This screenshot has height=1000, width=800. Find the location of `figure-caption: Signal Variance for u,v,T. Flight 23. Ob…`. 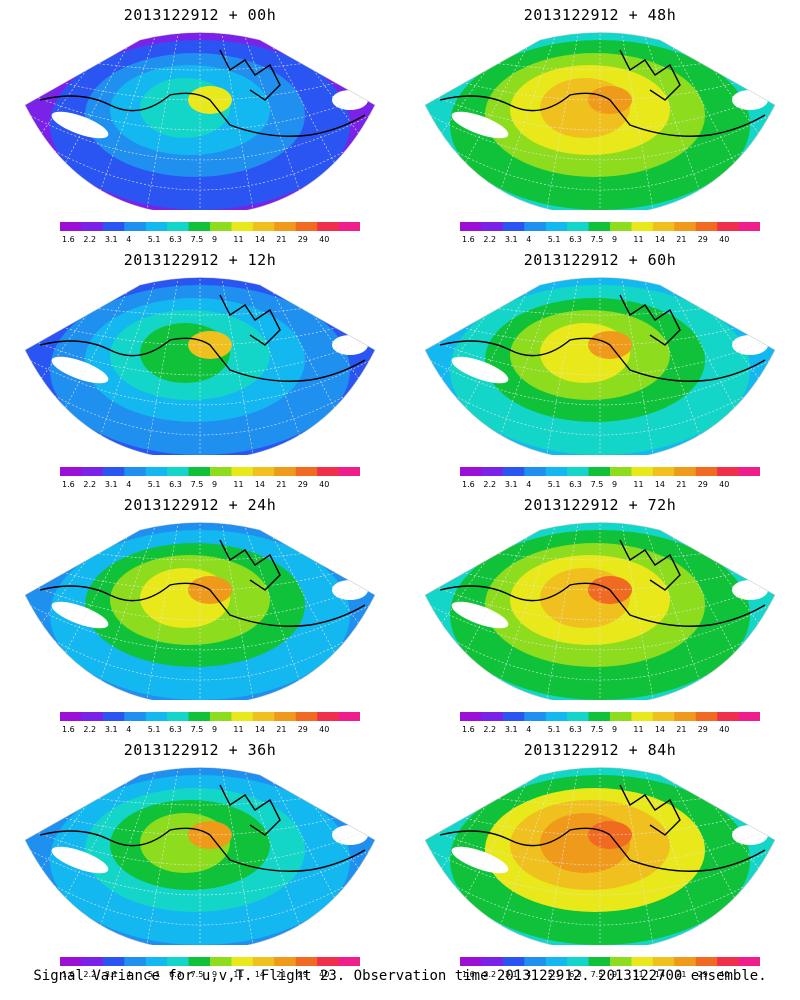

figure-caption: Signal Variance for u,v,T. Flight 23. Ob… is located at coordinates (400, 976).